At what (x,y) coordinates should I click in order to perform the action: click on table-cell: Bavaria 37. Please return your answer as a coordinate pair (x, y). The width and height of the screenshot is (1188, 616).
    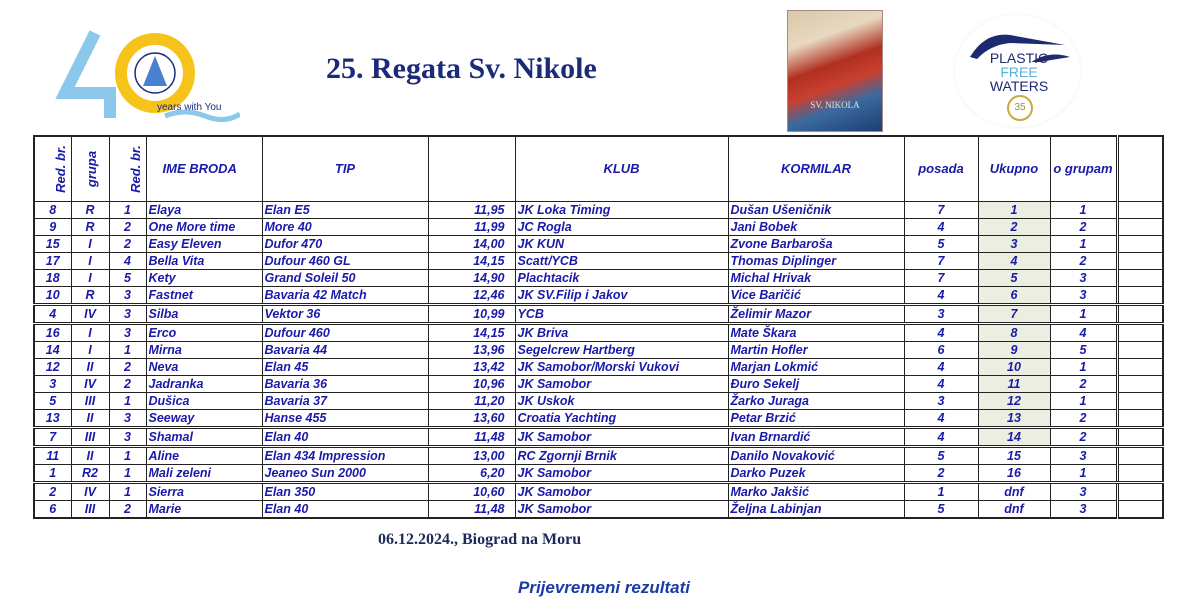
    Looking at the image, I should click on (345, 401).